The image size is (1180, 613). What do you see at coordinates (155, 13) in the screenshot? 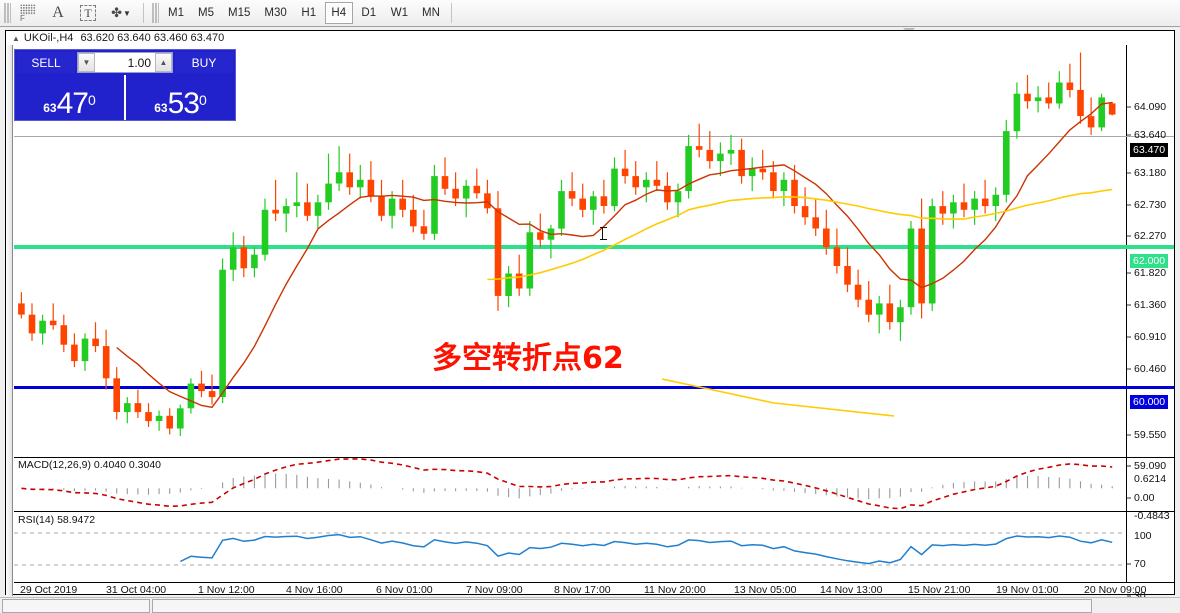
I see `timeframe-grip` at bounding box center [155, 13].